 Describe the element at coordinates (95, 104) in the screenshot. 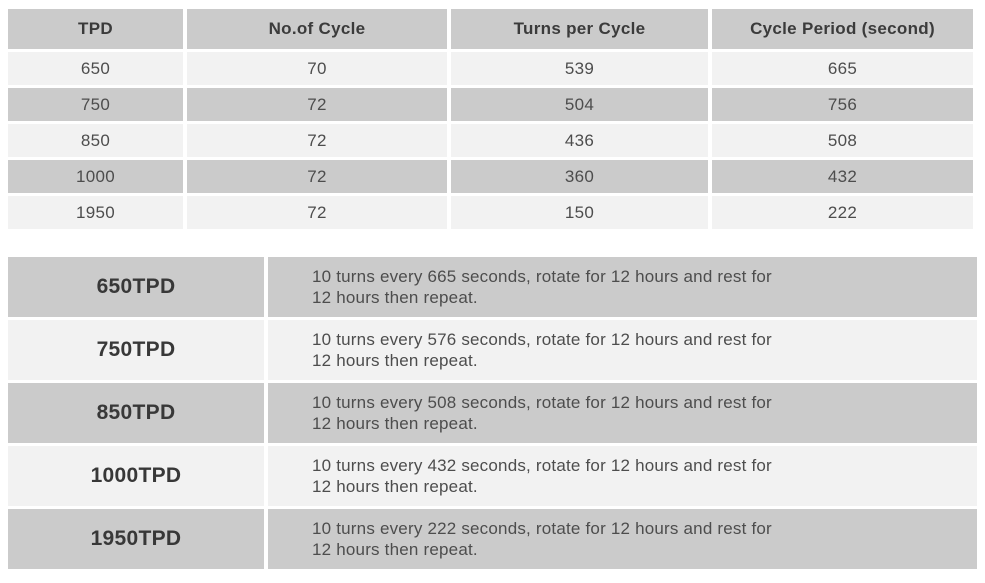

I see `cycle-table-cell: 750` at that location.